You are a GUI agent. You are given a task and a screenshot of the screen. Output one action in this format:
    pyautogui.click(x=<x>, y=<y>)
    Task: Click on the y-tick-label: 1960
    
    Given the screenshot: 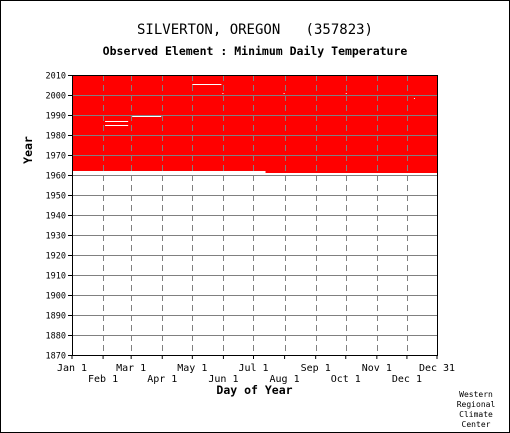 What is the action you would take?
    pyautogui.click(x=56, y=177)
    